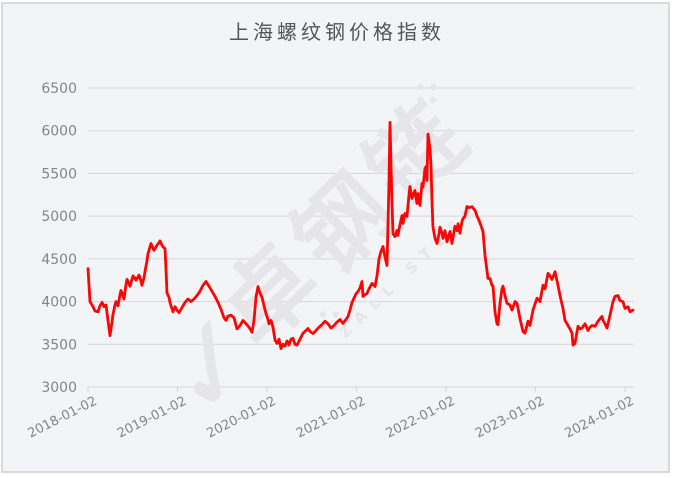  Describe the element at coordinates (331, 418) in the screenshot. I see `x-axis-tick-label: 2021-01-02` at that location.